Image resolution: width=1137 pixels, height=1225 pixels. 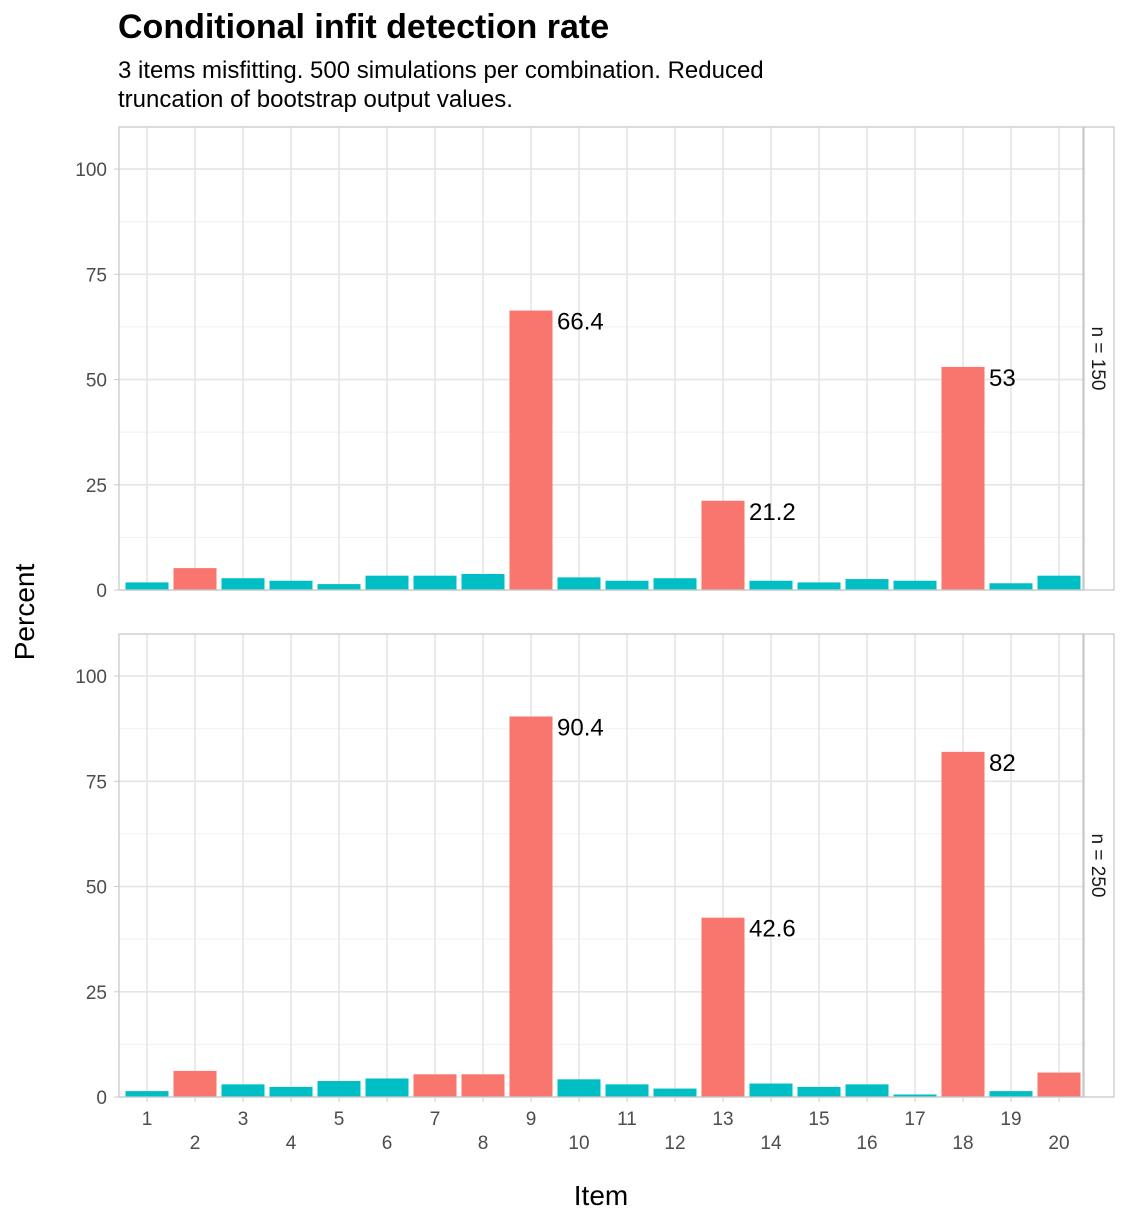 What do you see at coordinates (147, 1119) in the screenshot?
I see `x-tick-label: 1` at bounding box center [147, 1119].